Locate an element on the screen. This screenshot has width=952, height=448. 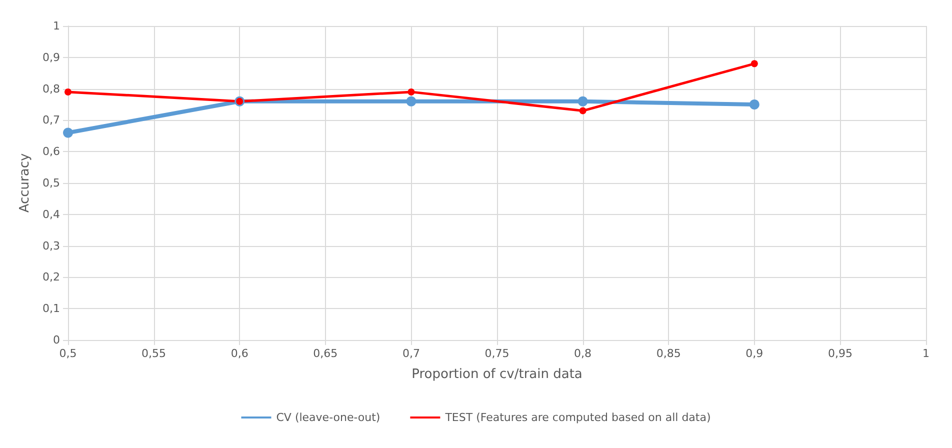
x-tick-label: 0,75 is located at coordinates (497, 353).